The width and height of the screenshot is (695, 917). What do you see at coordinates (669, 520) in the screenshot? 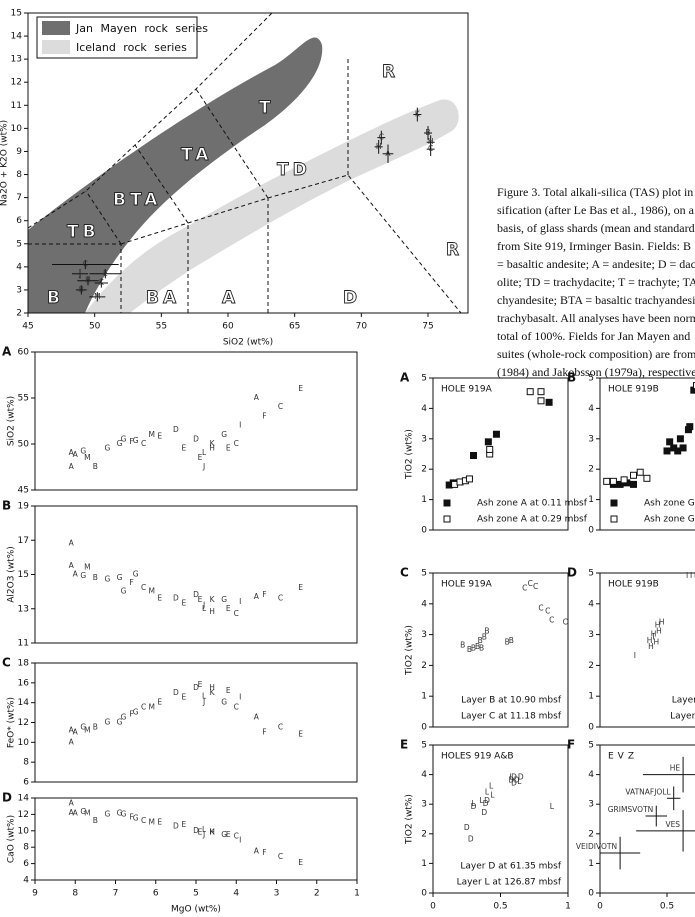
I see `legend-label: Ash zone G at` at bounding box center [669, 520].